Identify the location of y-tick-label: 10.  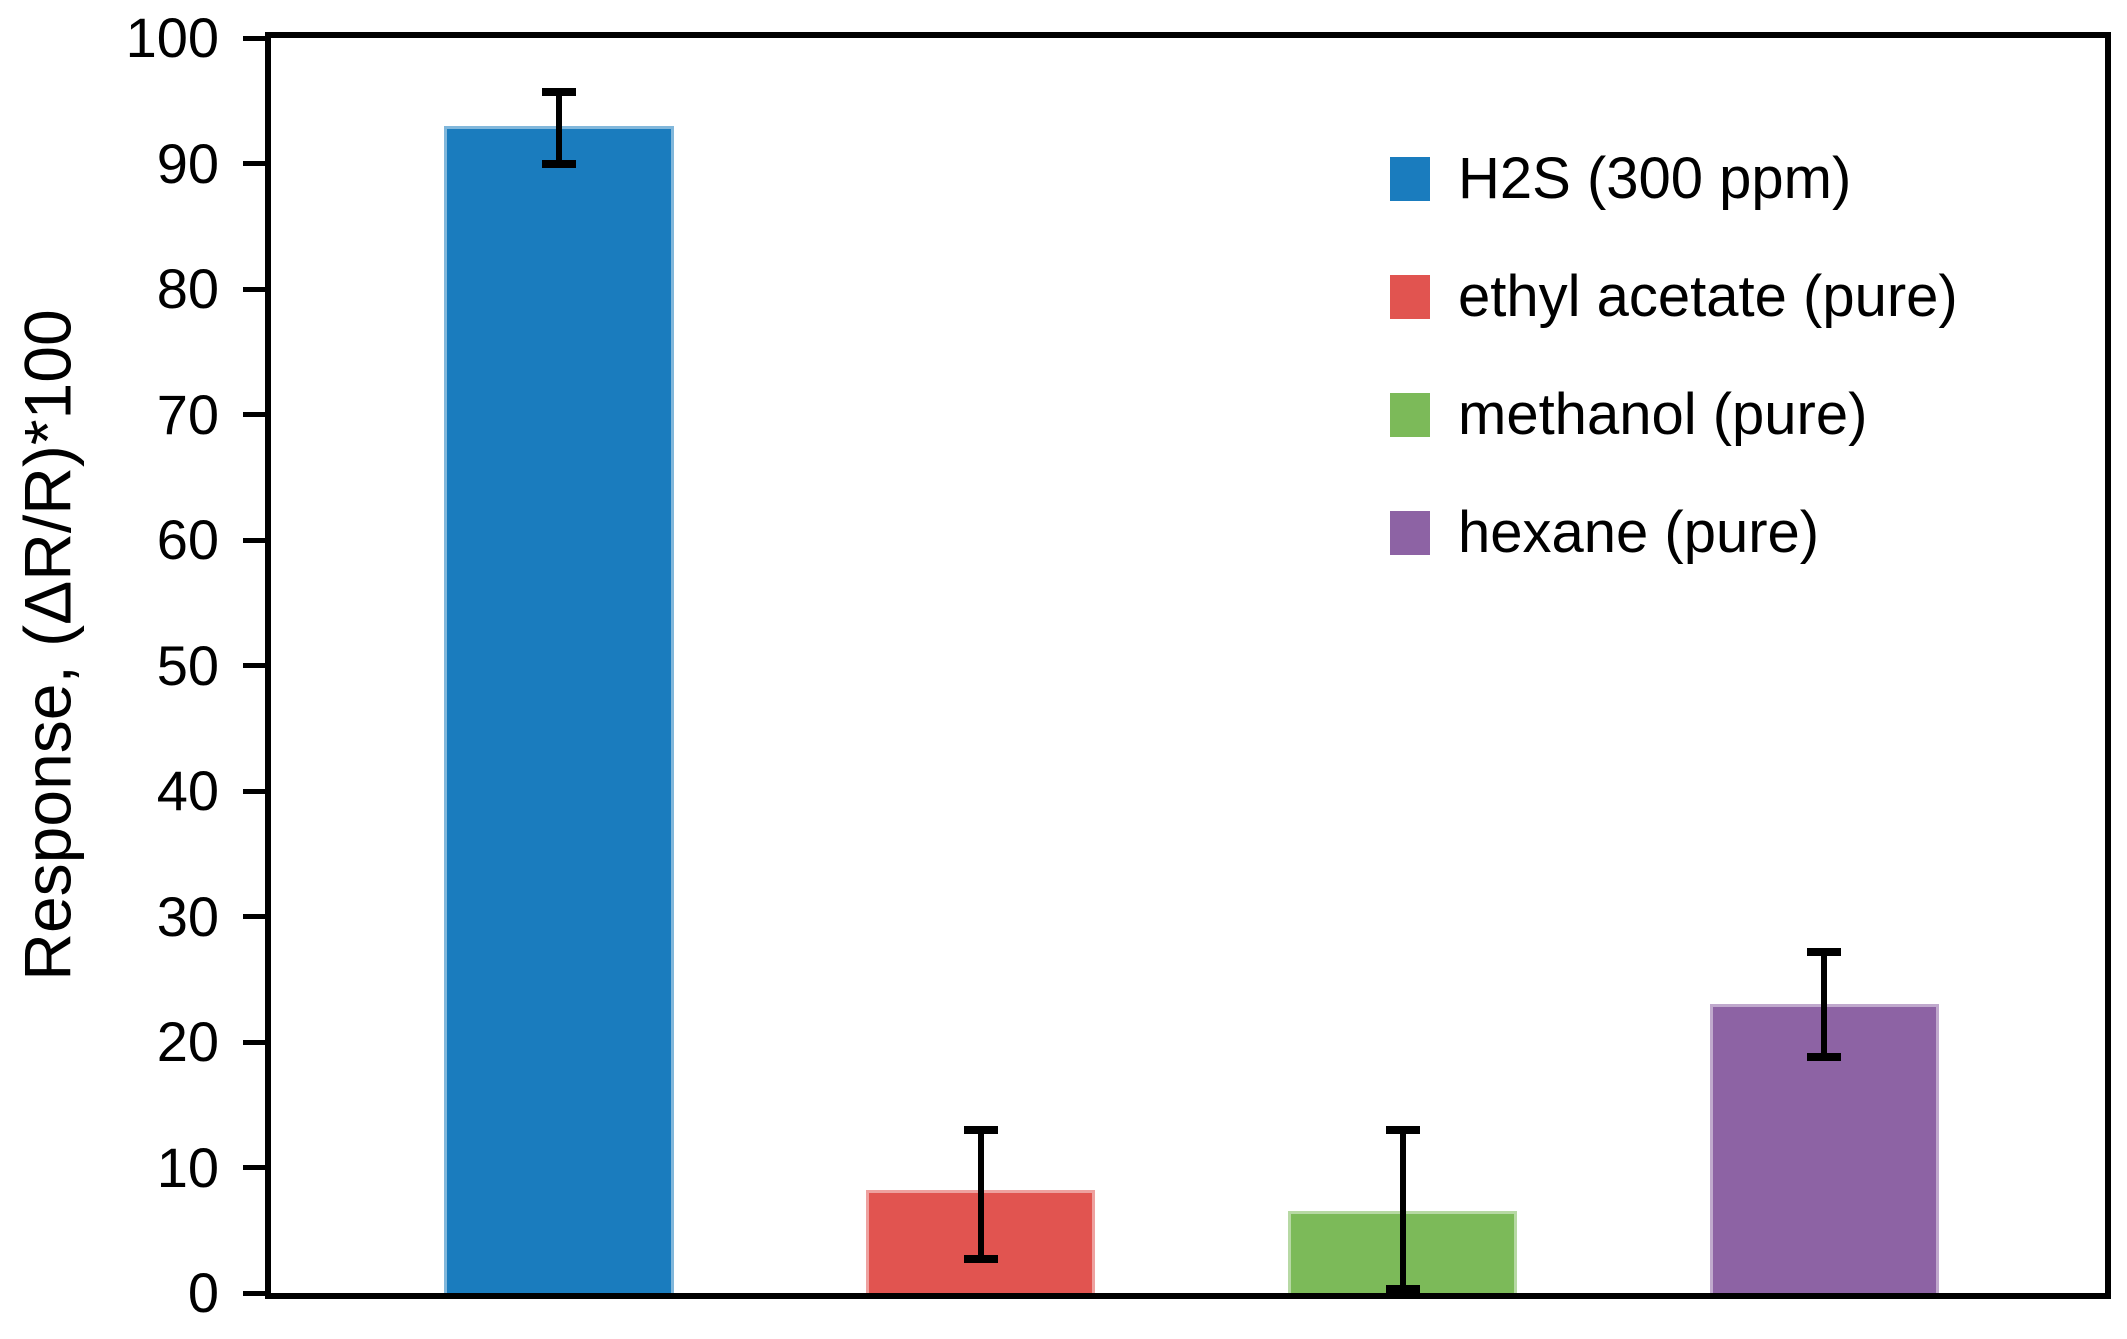
(187, 1167).